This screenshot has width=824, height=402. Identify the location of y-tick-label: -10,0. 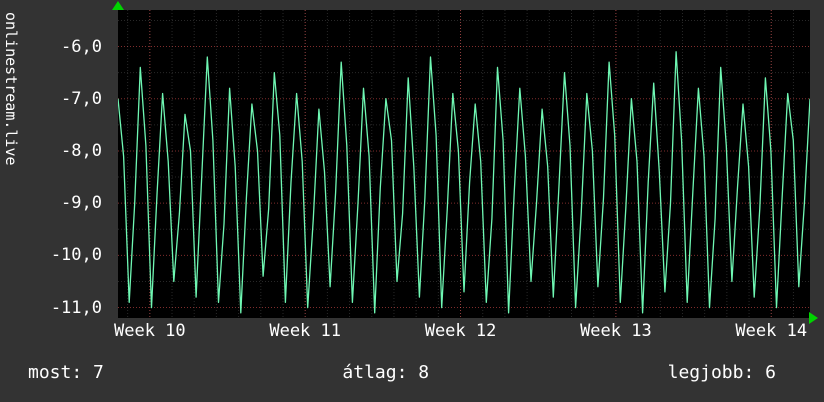
(76, 255).